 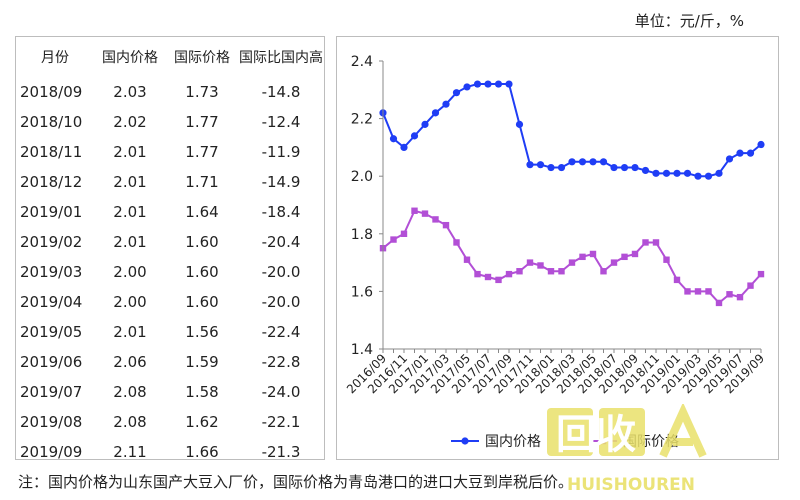 I want to click on legend-domestic-marker, so click(x=465, y=441).